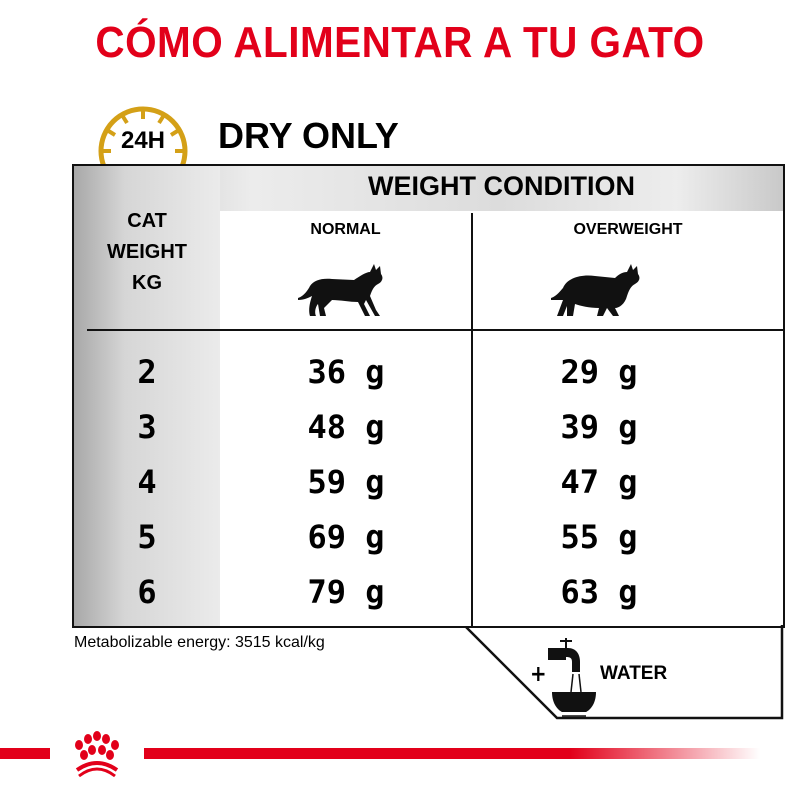 This screenshot has height=800, width=800. Describe the element at coordinates (147, 372) in the screenshot. I see `weight-cell: 2` at that location.